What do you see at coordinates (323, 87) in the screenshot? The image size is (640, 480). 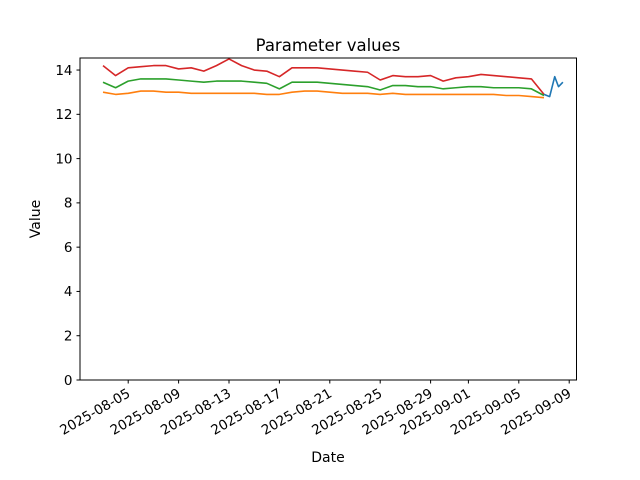 I see `series-line-green` at bounding box center [323, 87].